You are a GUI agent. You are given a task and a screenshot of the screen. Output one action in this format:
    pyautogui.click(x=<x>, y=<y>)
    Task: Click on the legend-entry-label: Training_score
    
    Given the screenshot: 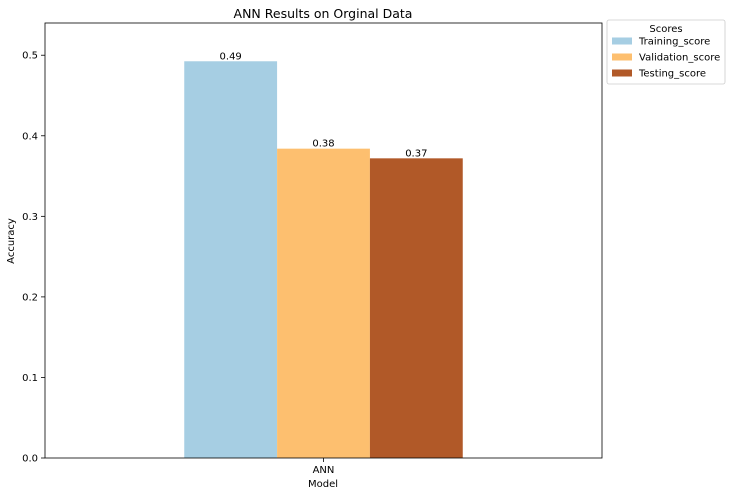 What is the action you would take?
    pyautogui.click(x=674, y=42)
    